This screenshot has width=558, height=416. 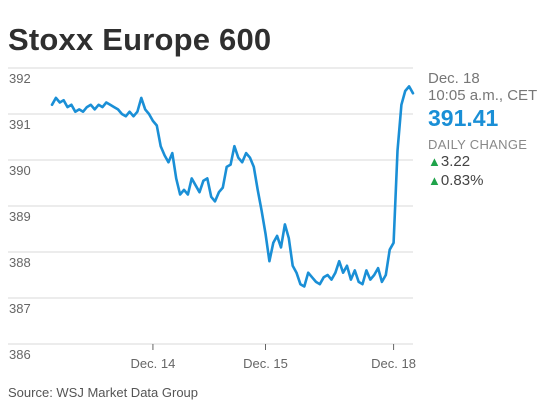 What do you see at coordinates (20, 124) in the screenshot?
I see `y-tick-label: 391` at bounding box center [20, 124].